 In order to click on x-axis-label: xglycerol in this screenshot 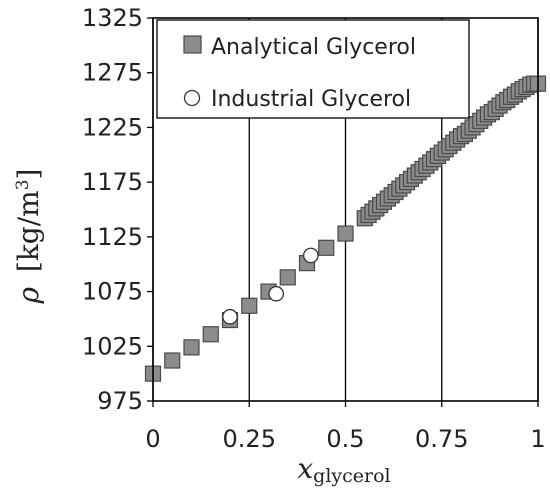, I will do `click(343, 469)`.